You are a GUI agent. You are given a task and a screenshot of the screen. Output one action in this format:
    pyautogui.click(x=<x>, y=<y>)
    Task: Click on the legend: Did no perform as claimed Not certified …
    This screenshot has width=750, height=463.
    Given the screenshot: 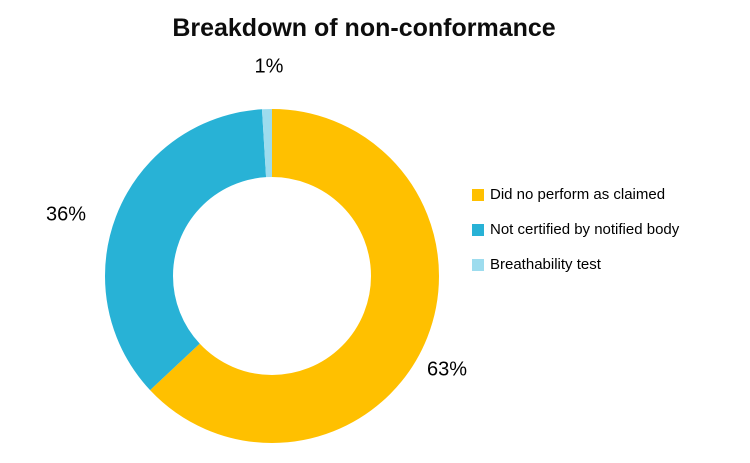 What is the action you would take?
    pyautogui.click(x=575, y=229)
    